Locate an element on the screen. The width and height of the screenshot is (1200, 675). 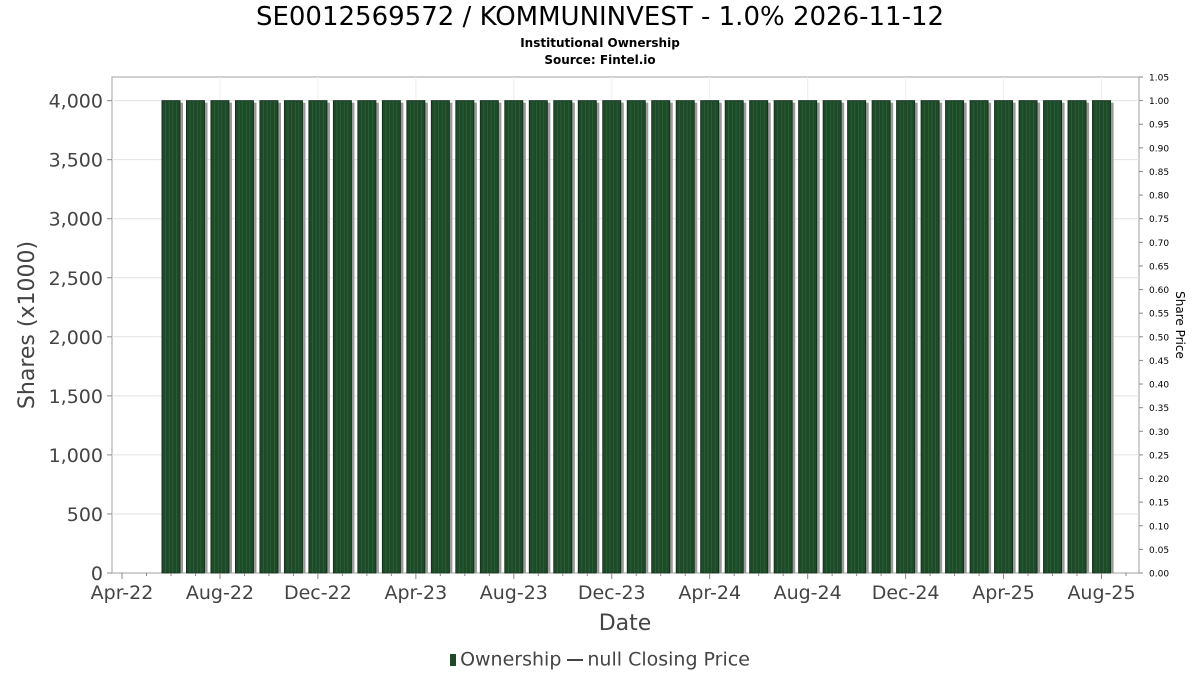
y2-tick-label: 0.65 is located at coordinates (1159, 267).